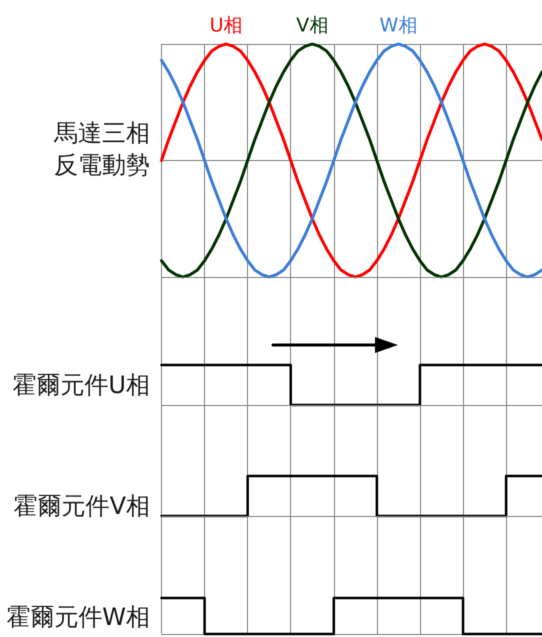 The width and height of the screenshot is (542, 637). I want to click on series-label: V相, so click(312, 25).